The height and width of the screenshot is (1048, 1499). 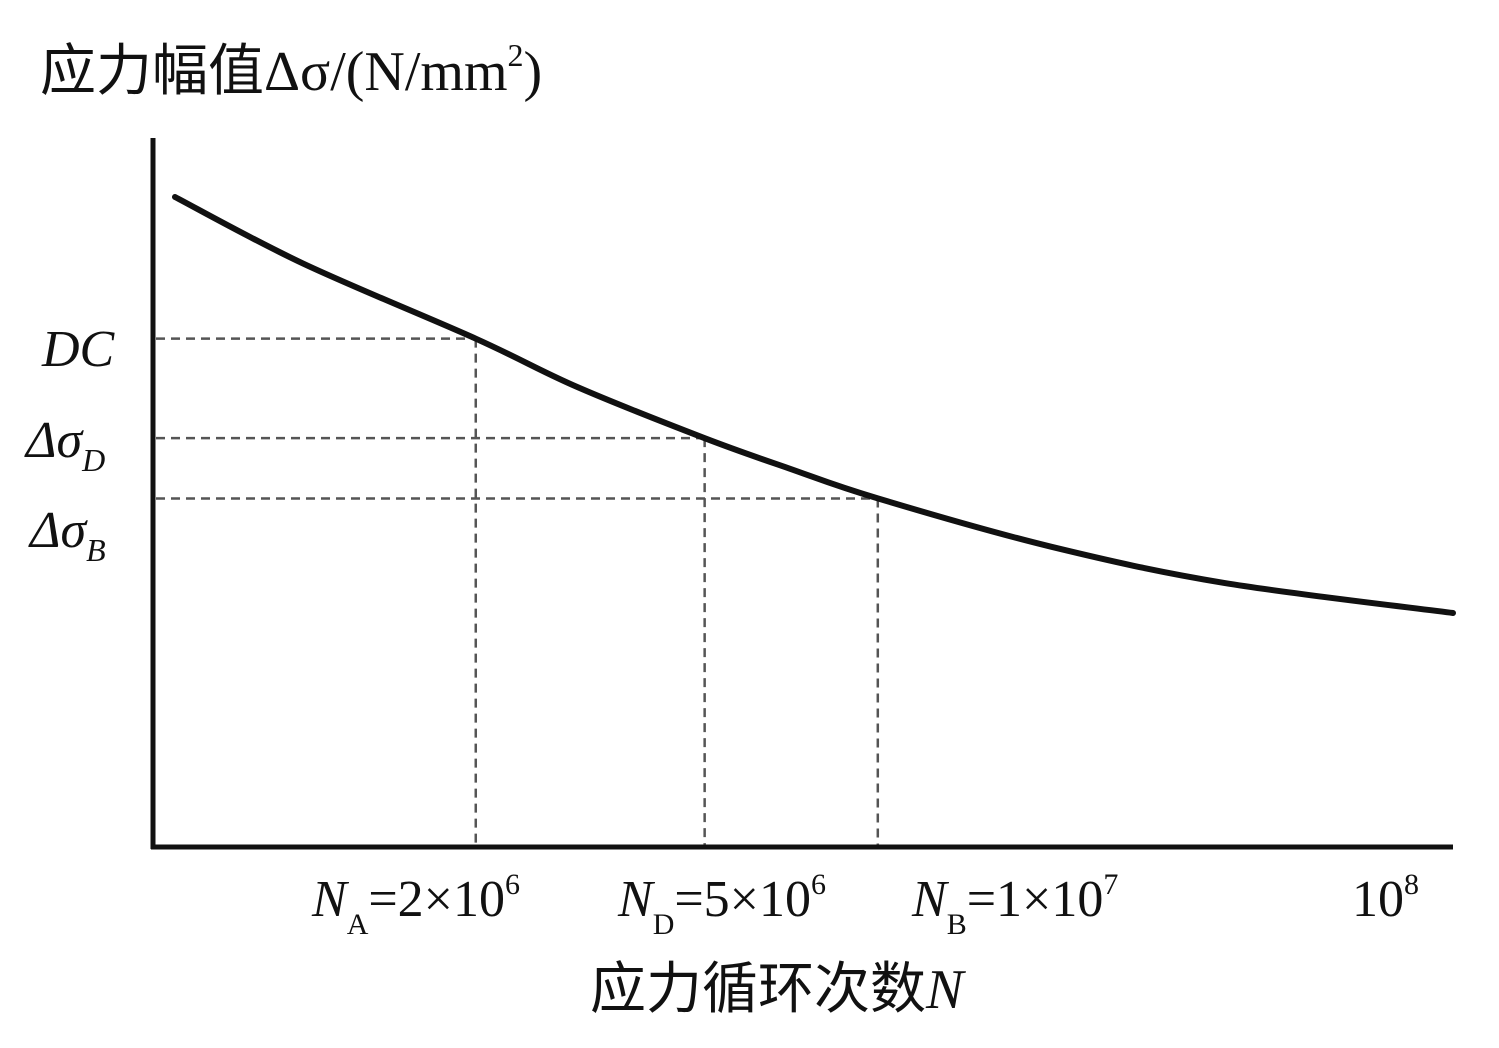 I want to click on ref-label-dc: DC, so click(x=78, y=349).